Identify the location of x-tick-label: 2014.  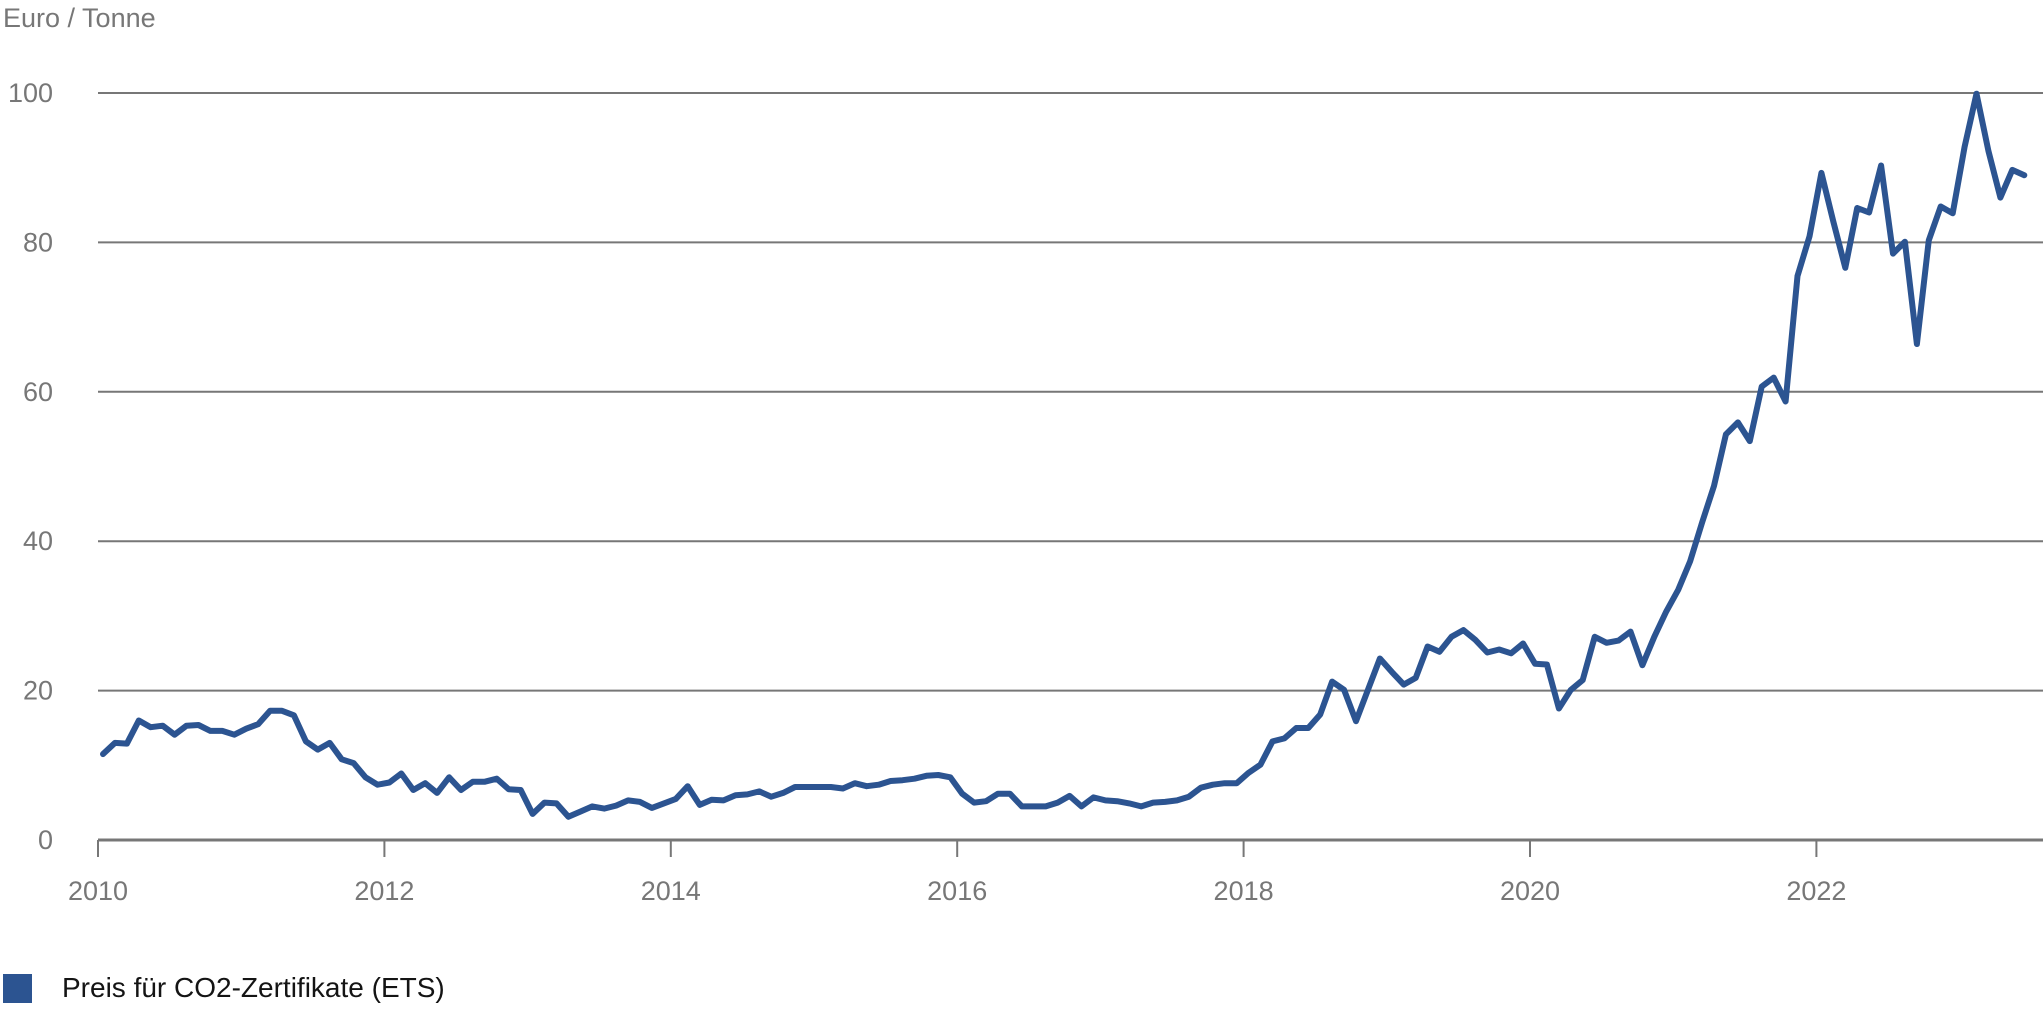
(671, 891).